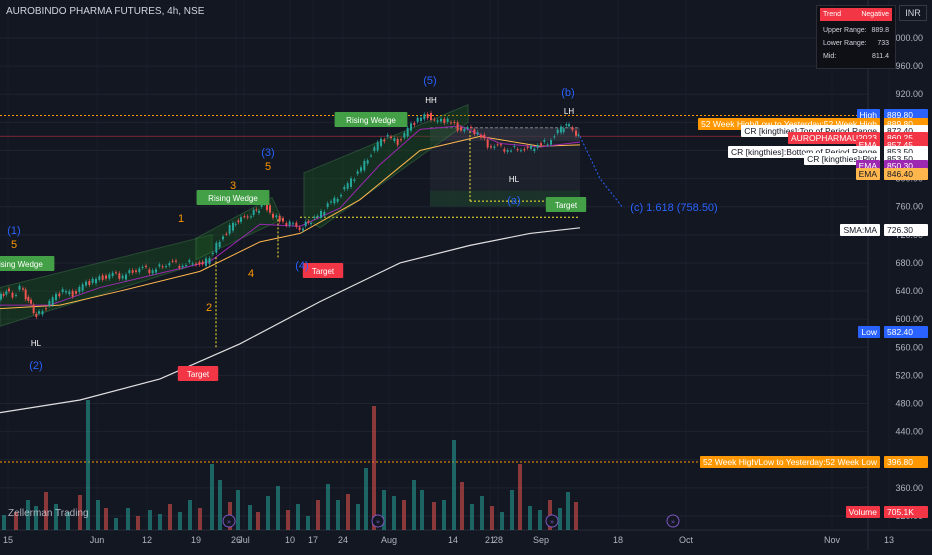 The image size is (932, 555). What do you see at coordinates (913, 13) in the screenshot?
I see `currency-button: INR` at bounding box center [913, 13].